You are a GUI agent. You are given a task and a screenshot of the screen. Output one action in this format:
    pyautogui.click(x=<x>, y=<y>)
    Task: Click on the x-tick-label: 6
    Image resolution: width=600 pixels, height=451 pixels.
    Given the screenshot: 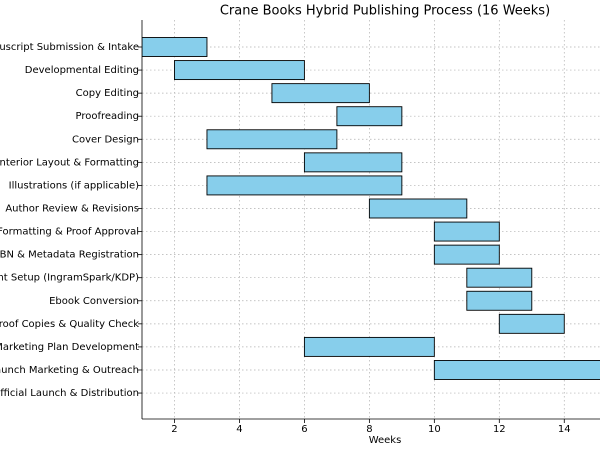 What is the action you would take?
    pyautogui.click(x=304, y=429)
    